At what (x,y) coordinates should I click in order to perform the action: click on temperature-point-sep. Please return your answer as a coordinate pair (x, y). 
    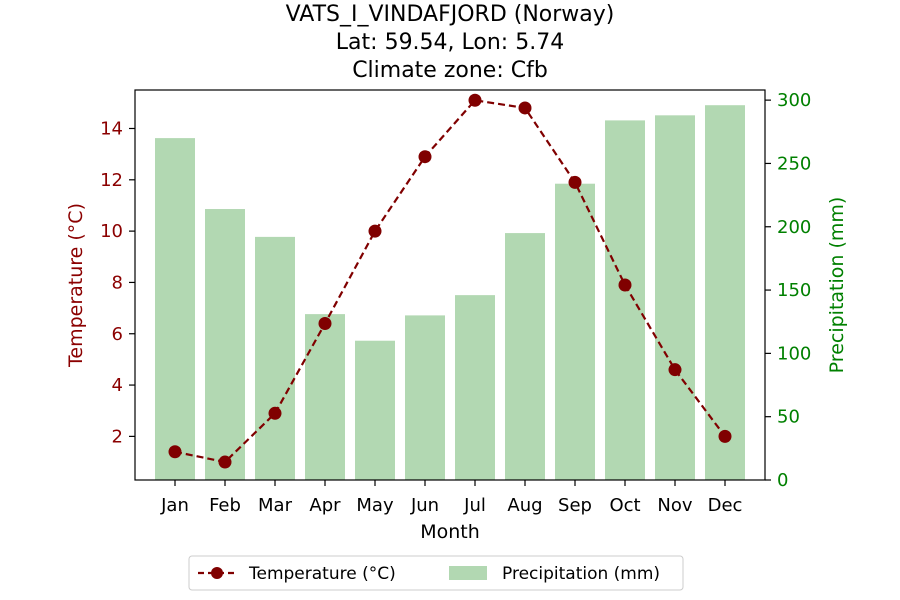
    Looking at the image, I should click on (575, 182).